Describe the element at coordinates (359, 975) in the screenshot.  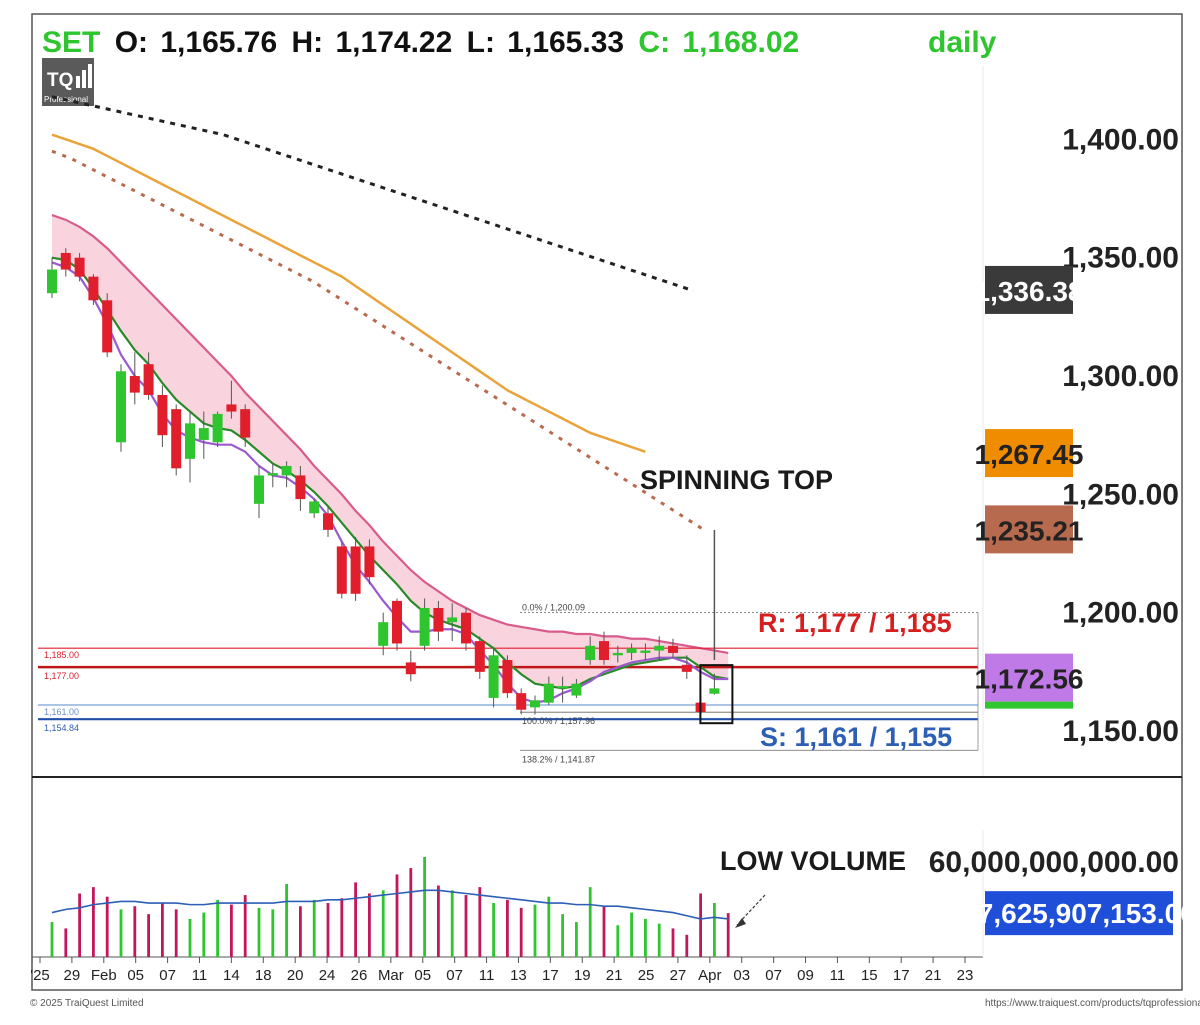
I see `date-label: 26` at that location.